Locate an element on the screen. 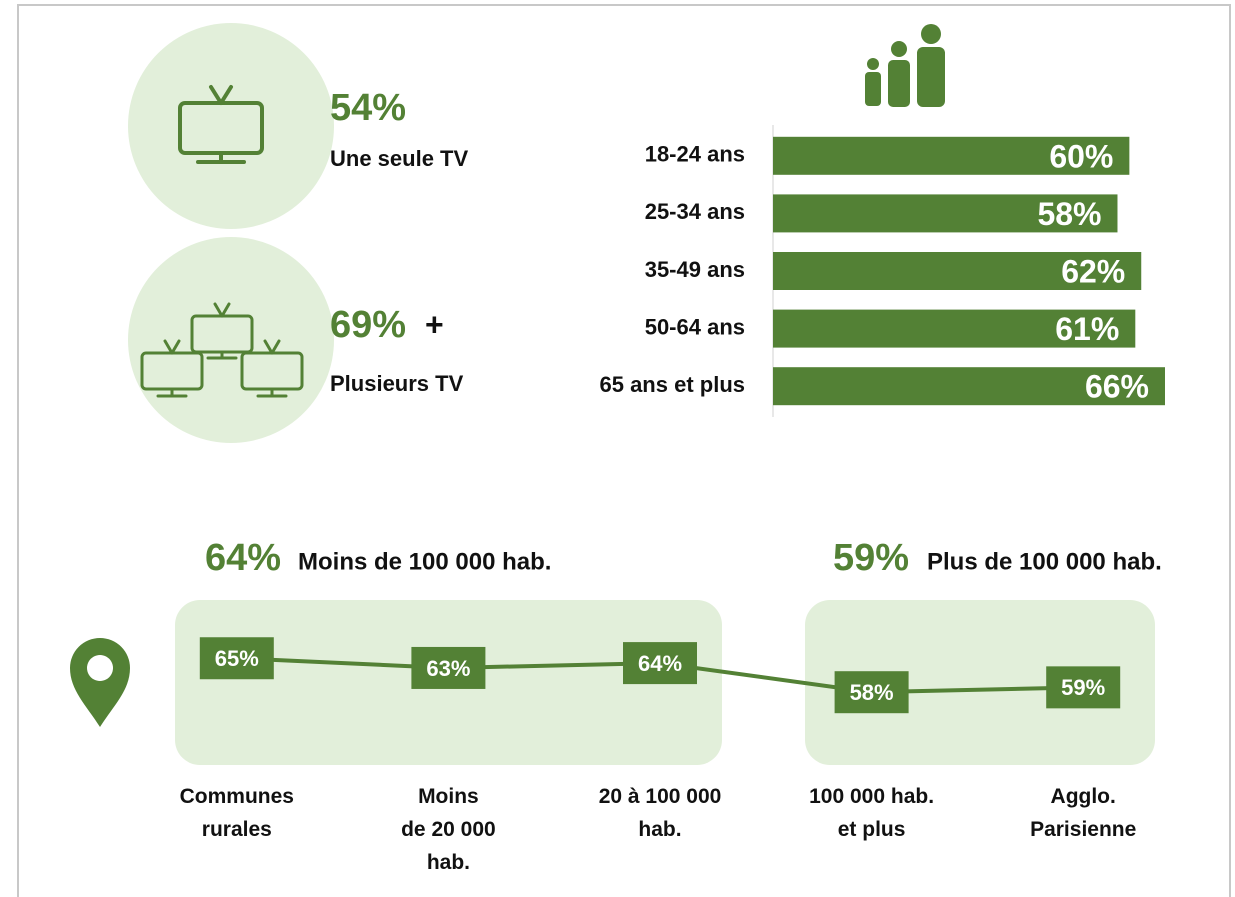 The width and height of the screenshot is (1235, 897). point-label: 59% is located at coordinates (1083, 687).